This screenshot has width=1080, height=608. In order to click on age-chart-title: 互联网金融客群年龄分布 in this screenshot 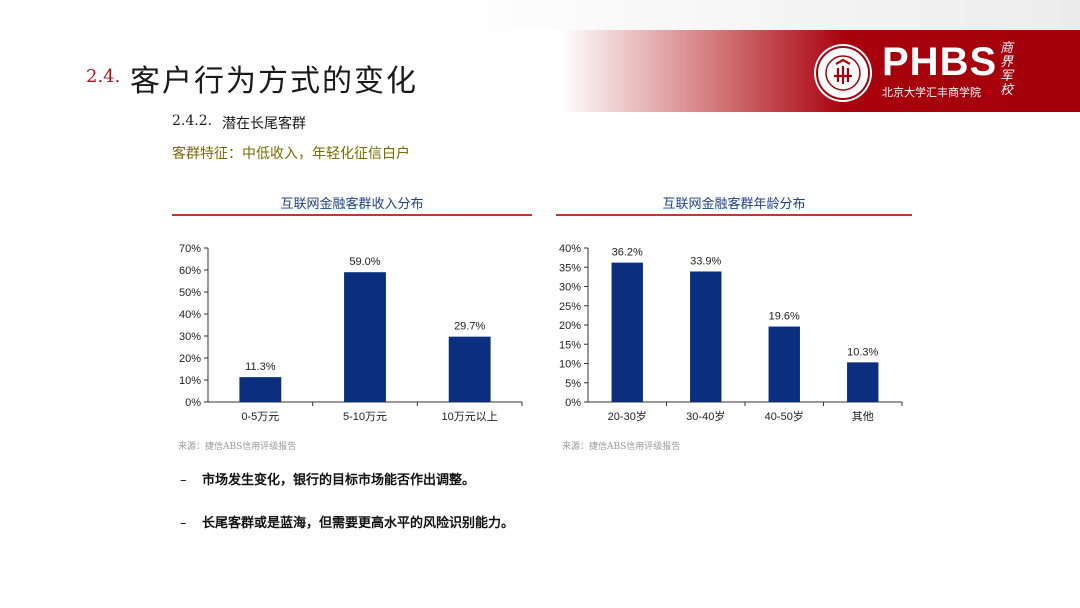, I will do `click(734, 204)`.